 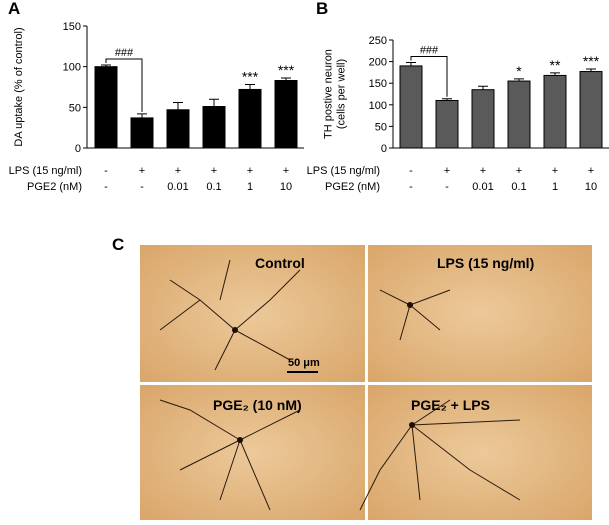 I want to click on y-axis-title: (cells per well), so click(x=342, y=94).